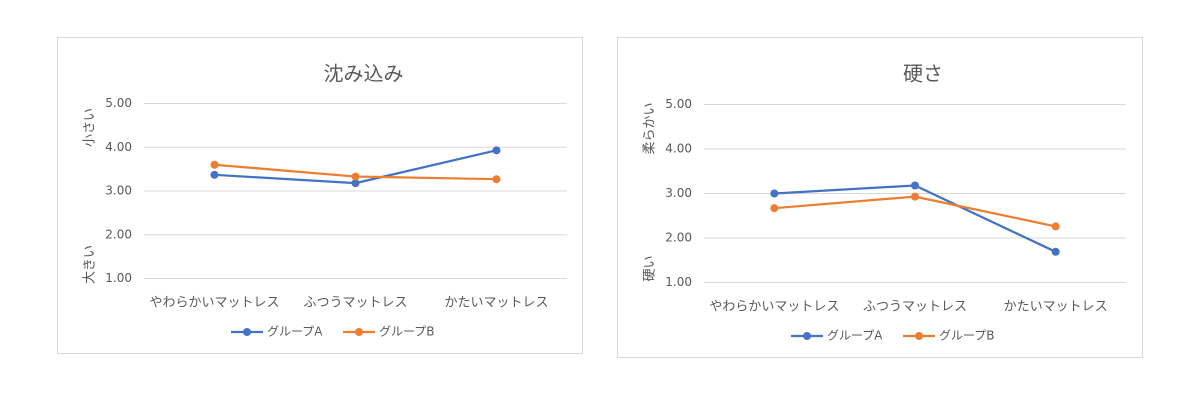 The image size is (1200, 400). What do you see at coordinates (650, 128) in the screenshot?
I see `y-axis-top-label: 柔らかい` at bounding box center [650, 128].